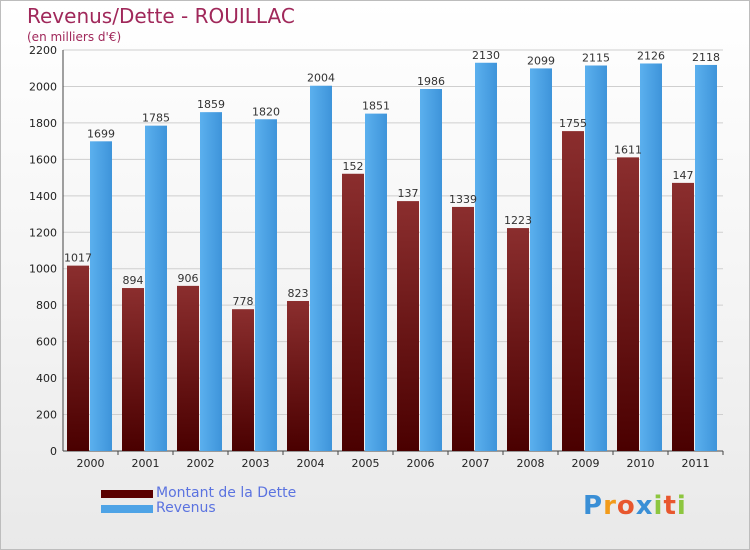 Image resolution: width=750 pixels, height=550 pixels. What do you see at coordinates (696, 463) in the screenshot?
I see `x-tick-label: 2011` at bounding box center [696, 463].